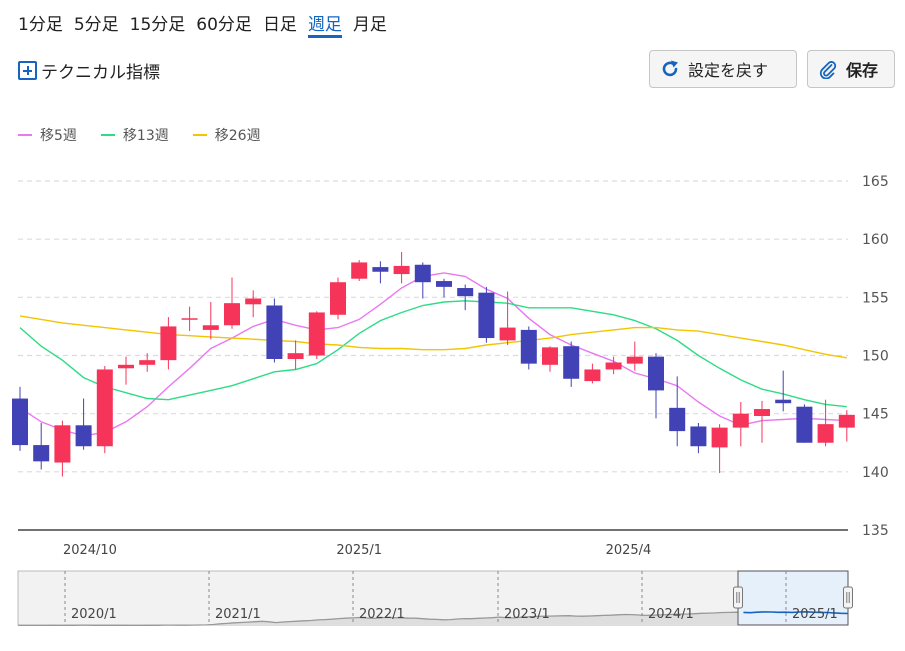 Image resolution: width=905 pixels, height=651 pixels. What do you see at coordinates (382, 614) in the screenshot?
I see `navigator-year-label: 2022/1` at bounding box center [382, 614].